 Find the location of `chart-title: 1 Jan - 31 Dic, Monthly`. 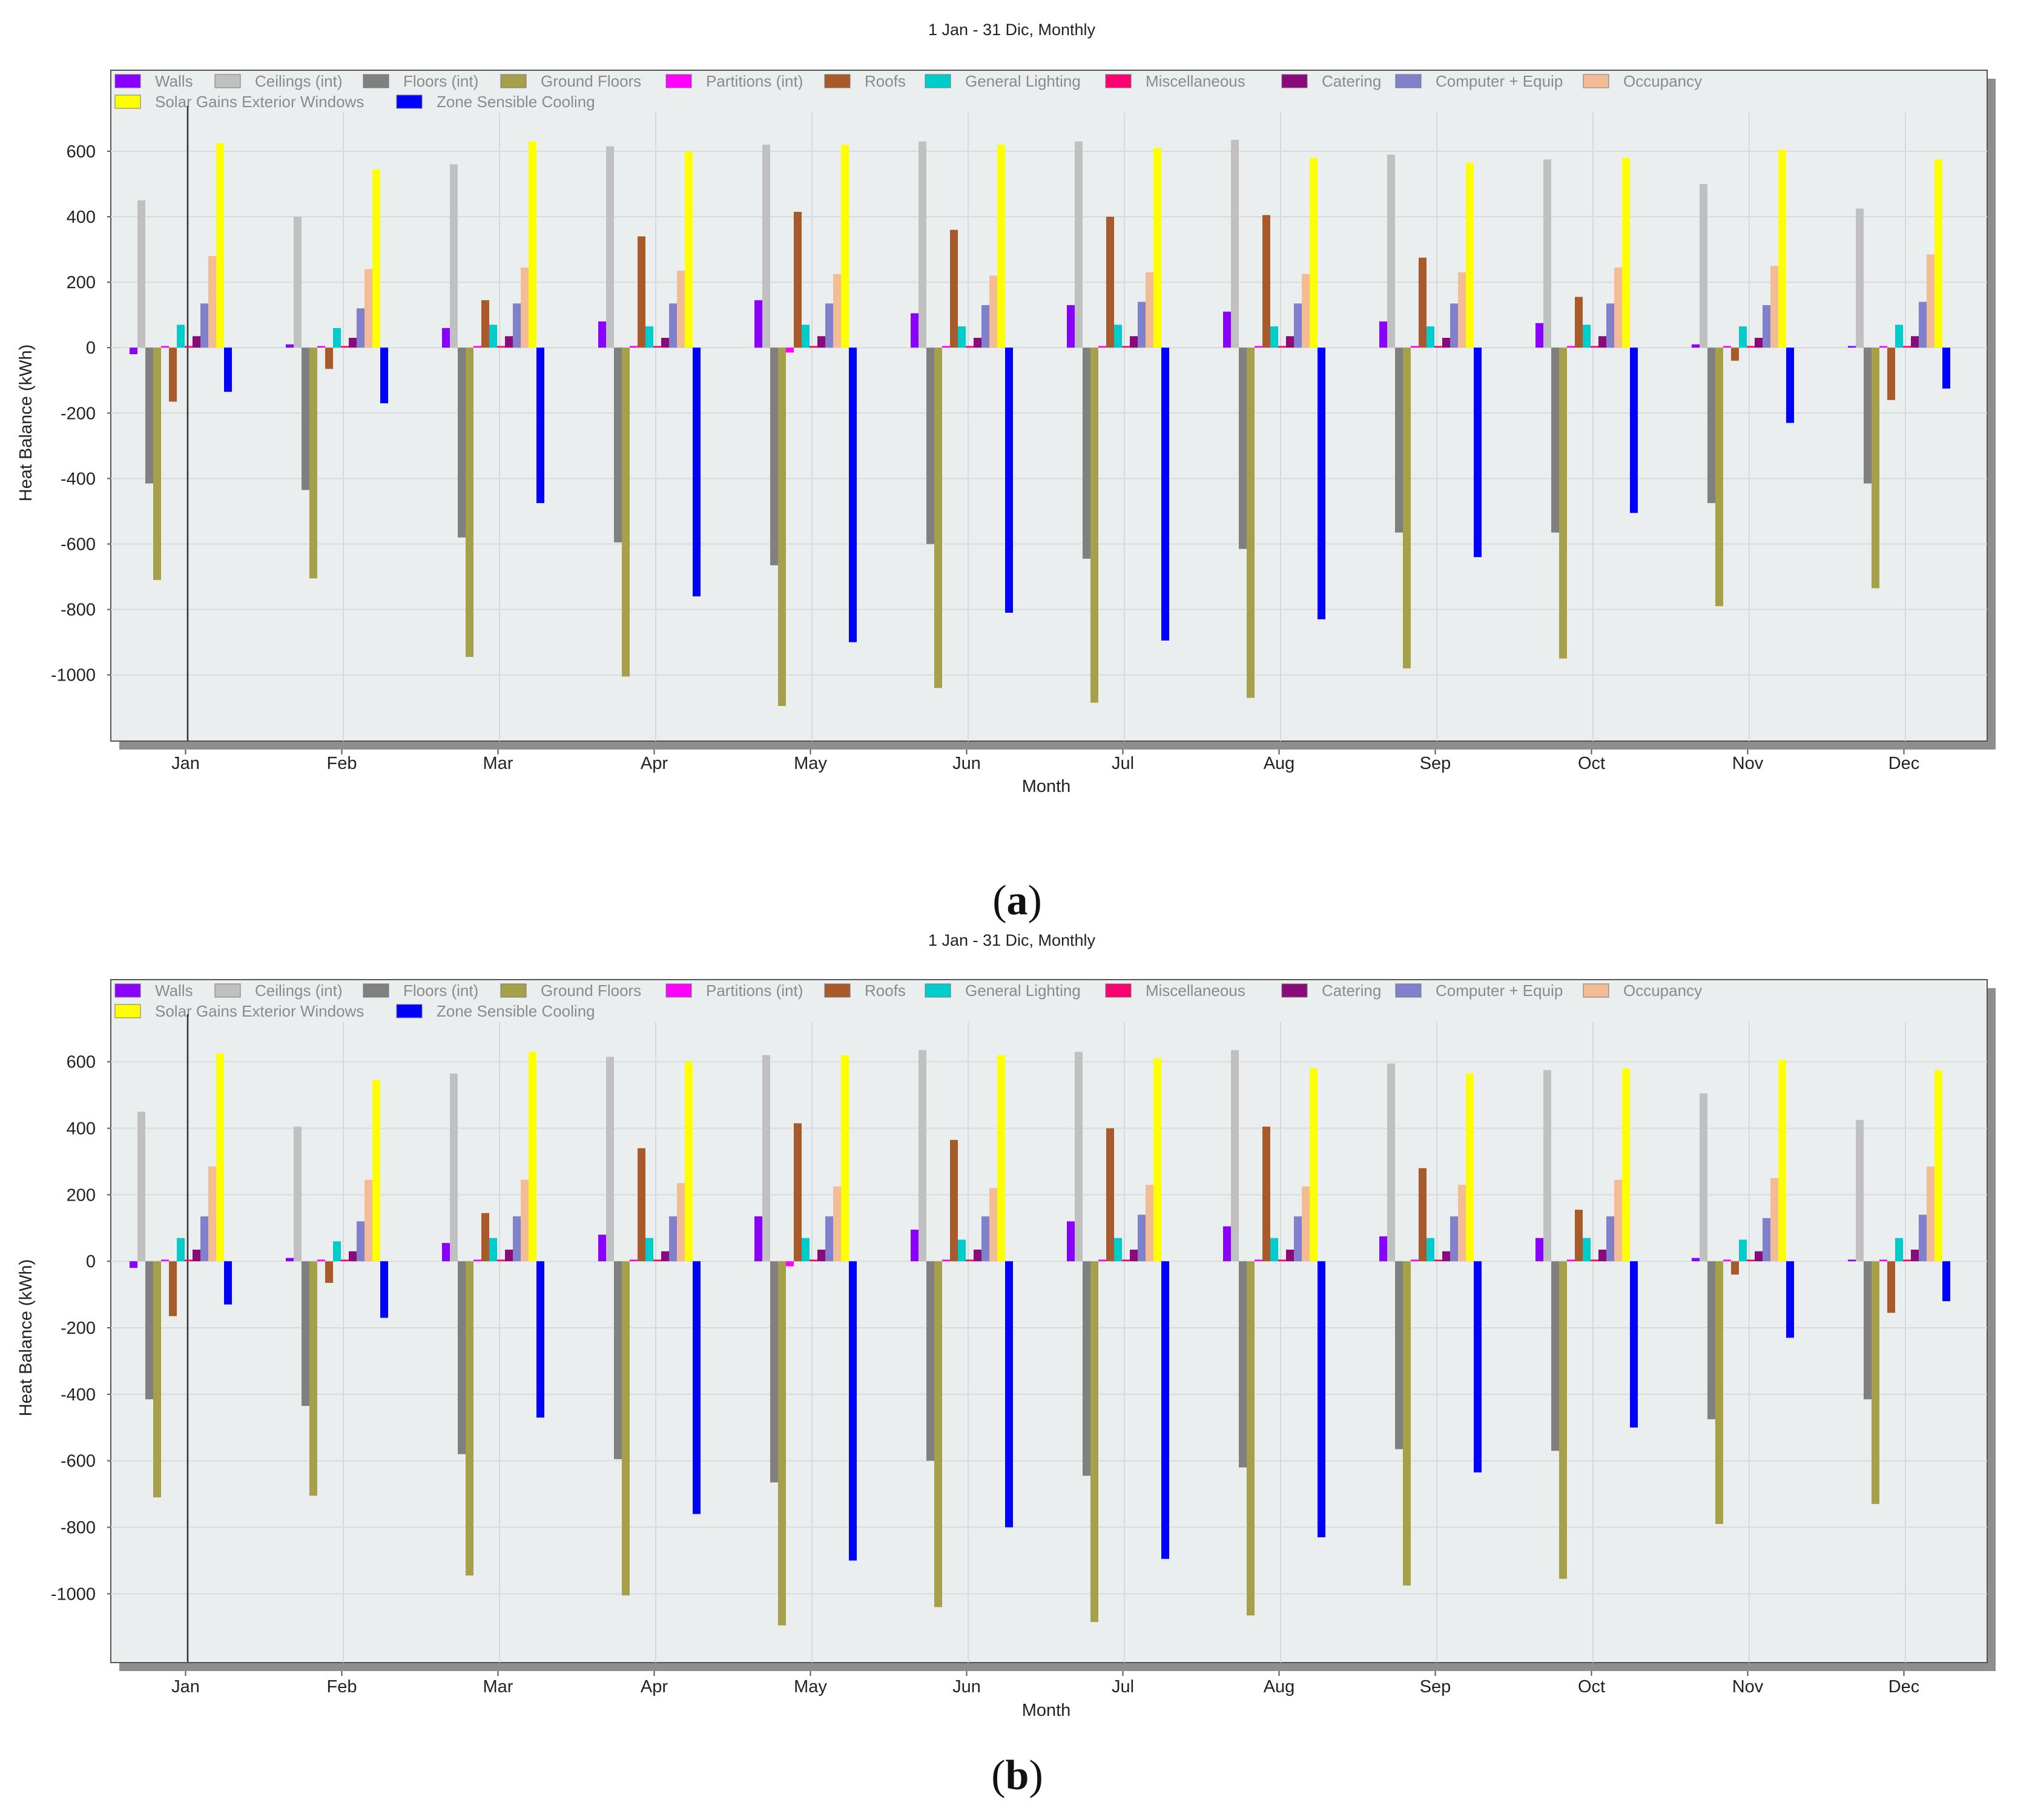

chart-title: 1 Jan - 31 Dic, Monthly is located at coordinates (1012, 30).